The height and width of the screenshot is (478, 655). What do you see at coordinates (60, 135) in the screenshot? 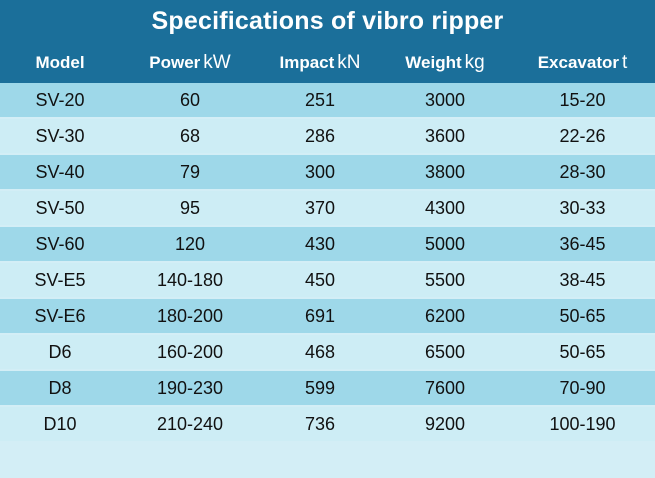
I see `model-cell: SV-30` at bounding box center [60, 135].